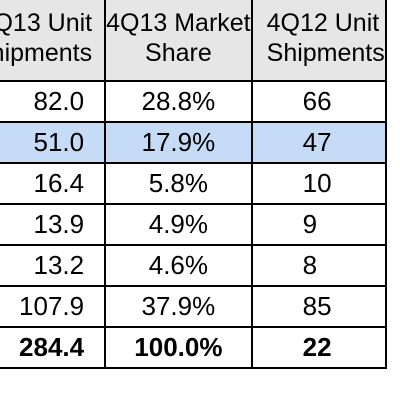  I want to click on cell-unit-shipments-4q12: 9, so click(318, 224).